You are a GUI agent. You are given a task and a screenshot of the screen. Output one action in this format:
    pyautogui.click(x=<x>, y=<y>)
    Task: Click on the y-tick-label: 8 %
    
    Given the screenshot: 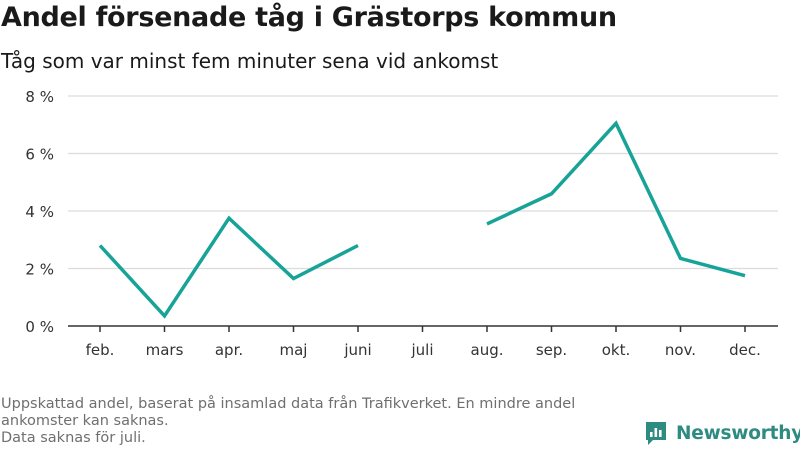 What is the action you would take?
    pyautogui.click(x=39, y=97)
    